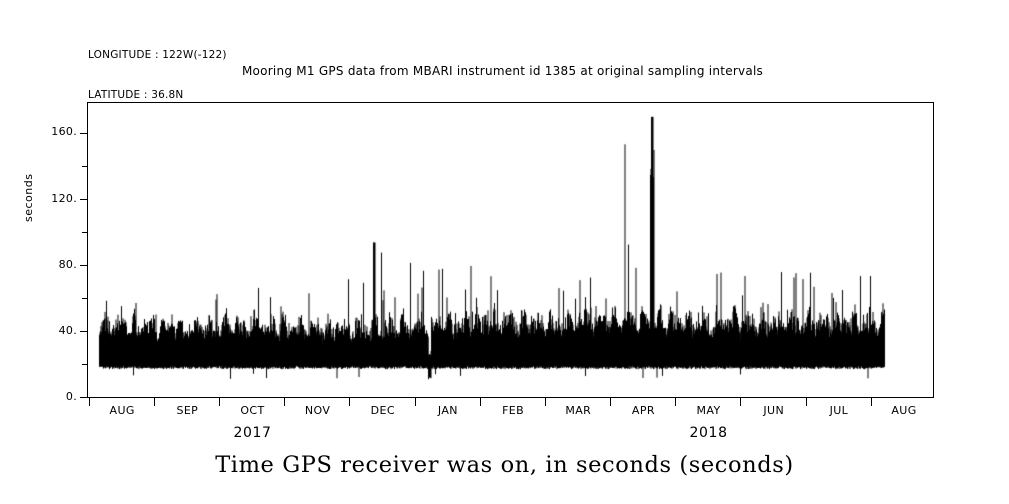 Image resolution: width=1009 pixels, height=504 pixels. What do you see at coordinates (708, 433) in the screenshot?
I see `x-axis-year-label: 2018` at bounding box center [708, 433].